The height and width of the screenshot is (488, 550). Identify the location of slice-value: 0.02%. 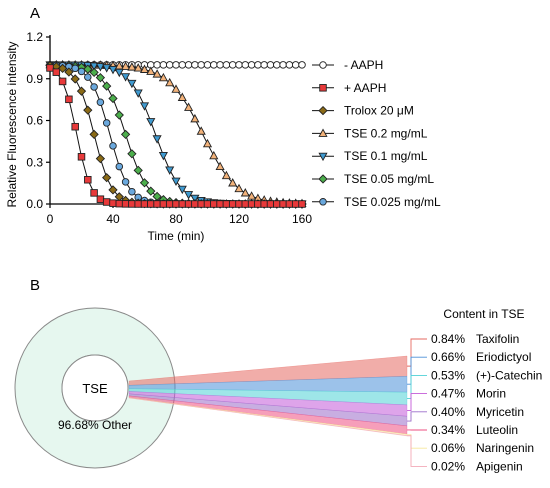
(448, 466).